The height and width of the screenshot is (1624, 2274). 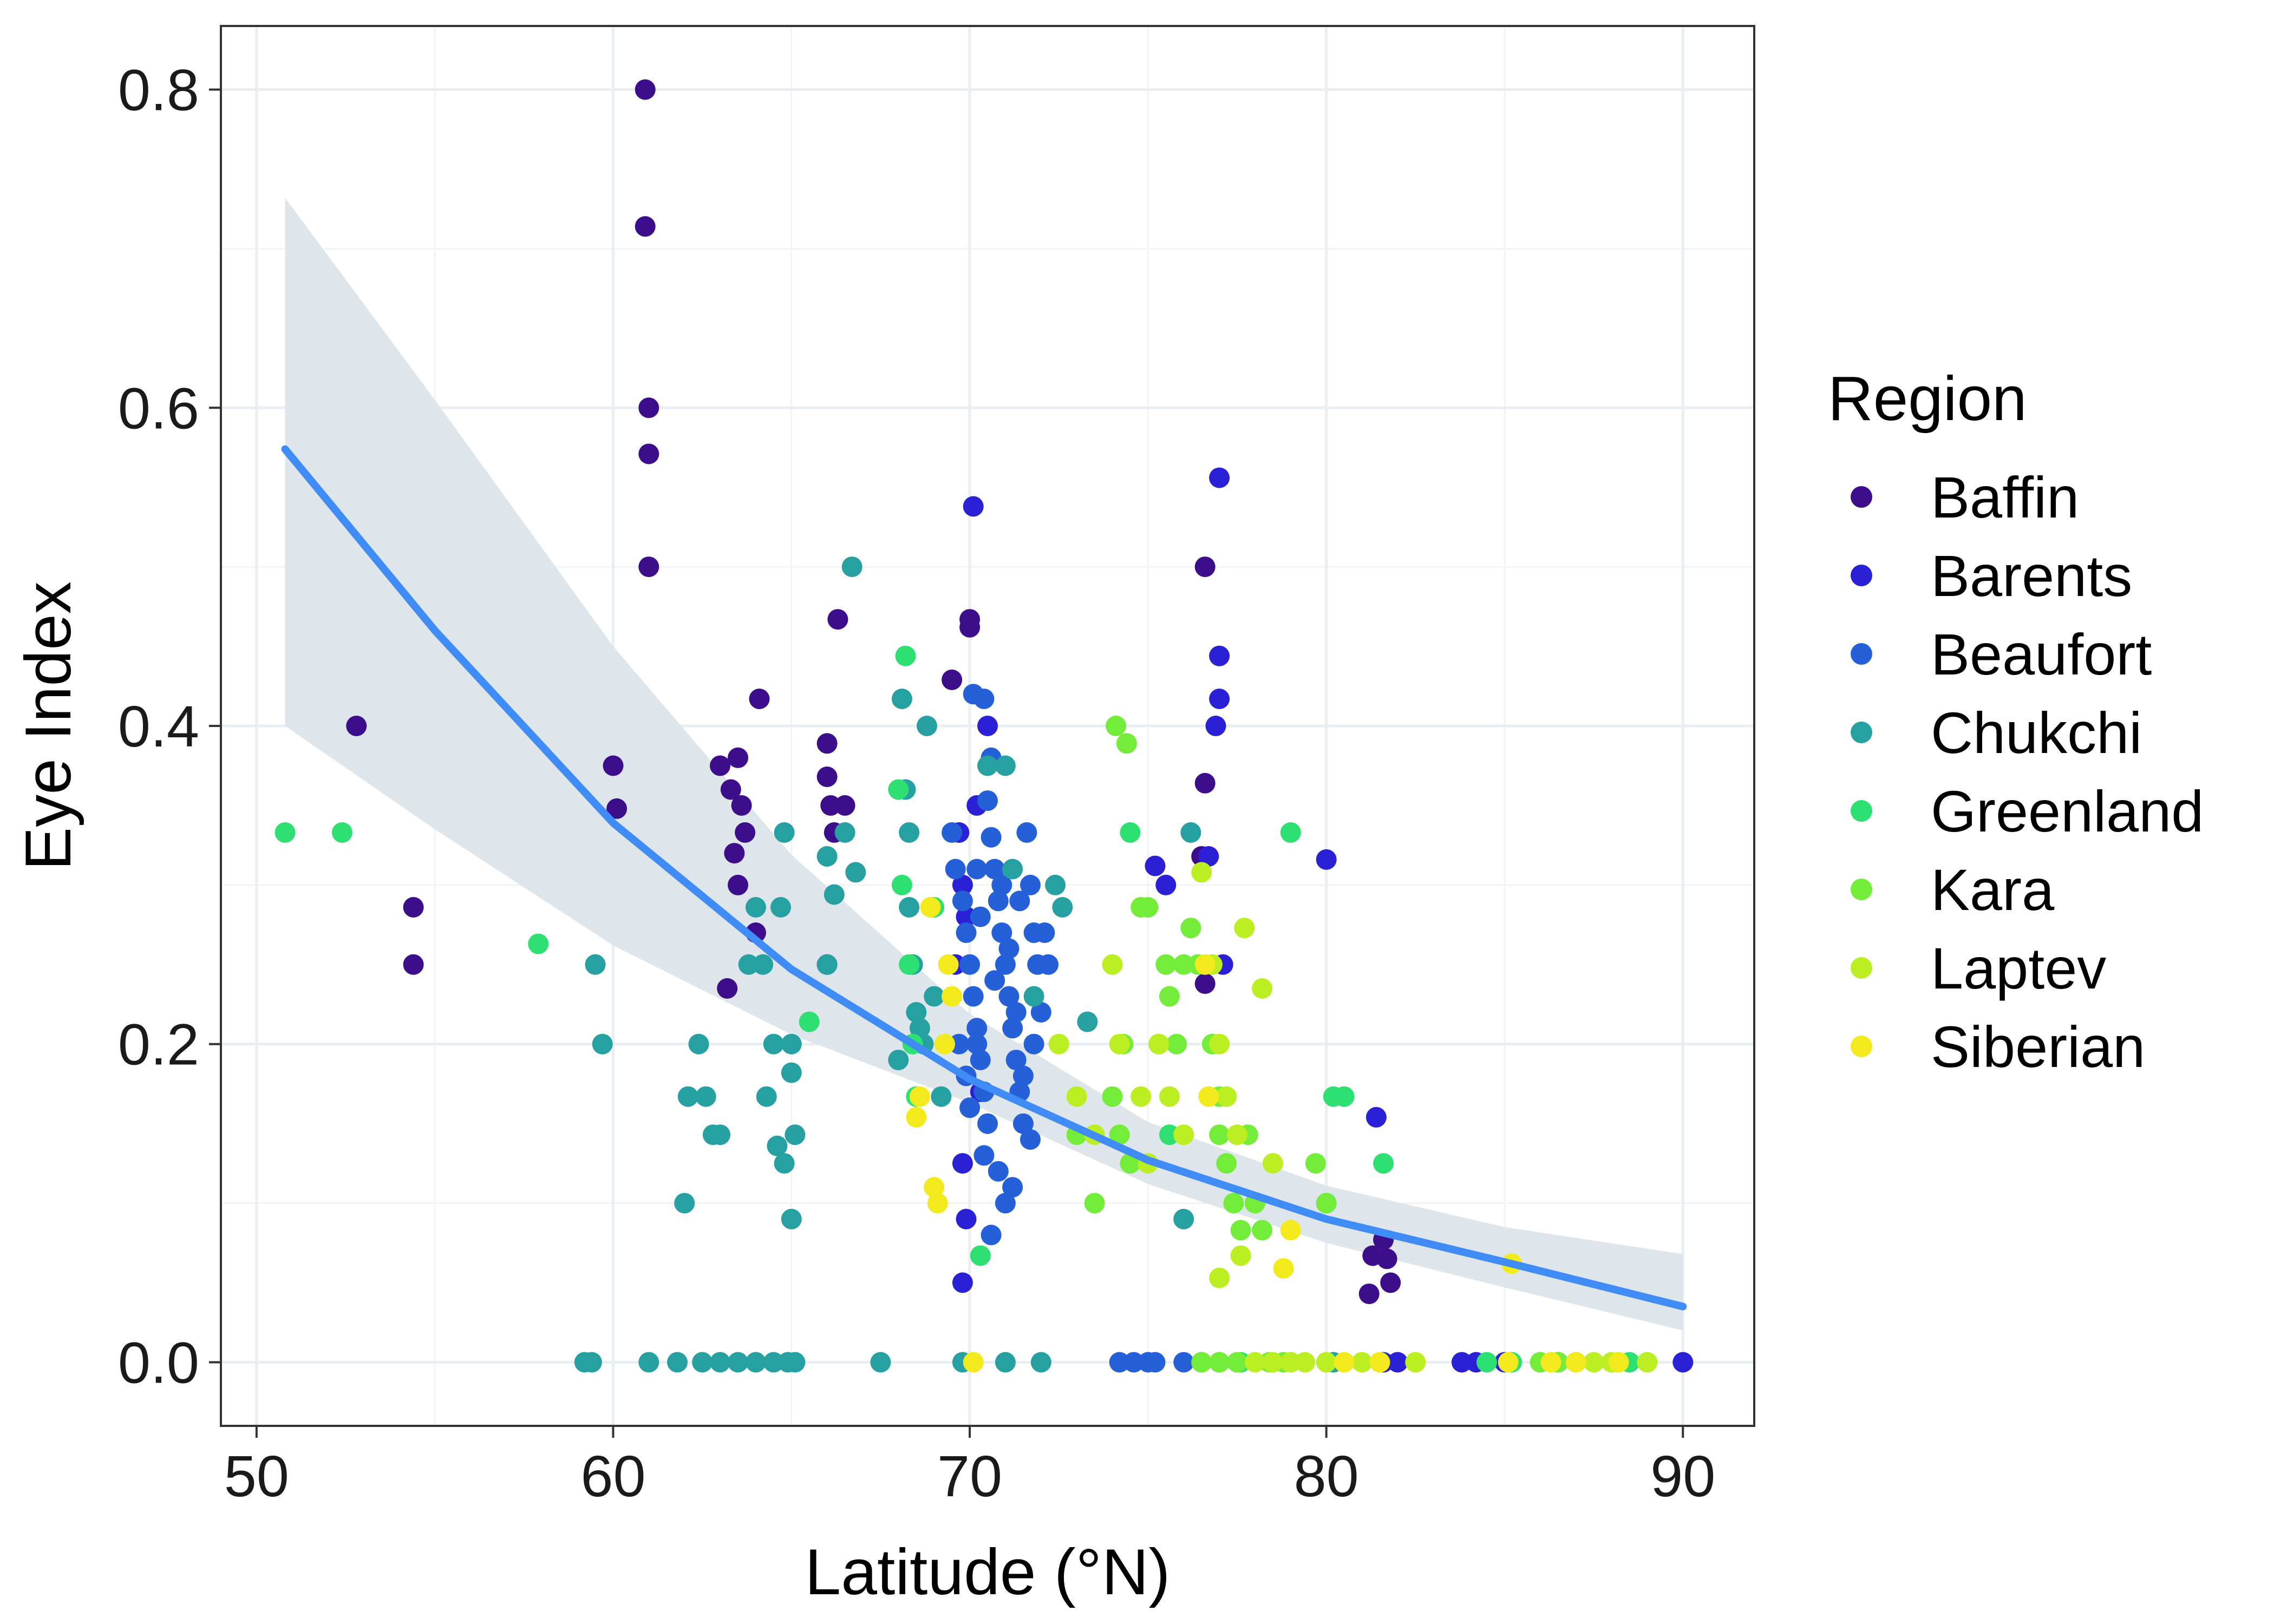 What do you see at coordinates (1965, 497) in the screenshot?
I see `legend-item-baffin: Baffin` at bounding box center [1965, 497].